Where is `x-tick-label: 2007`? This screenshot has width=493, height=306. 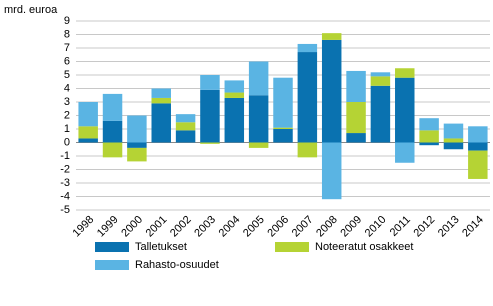 x-tick-label: 2007 is located at coordinates (303, 227).